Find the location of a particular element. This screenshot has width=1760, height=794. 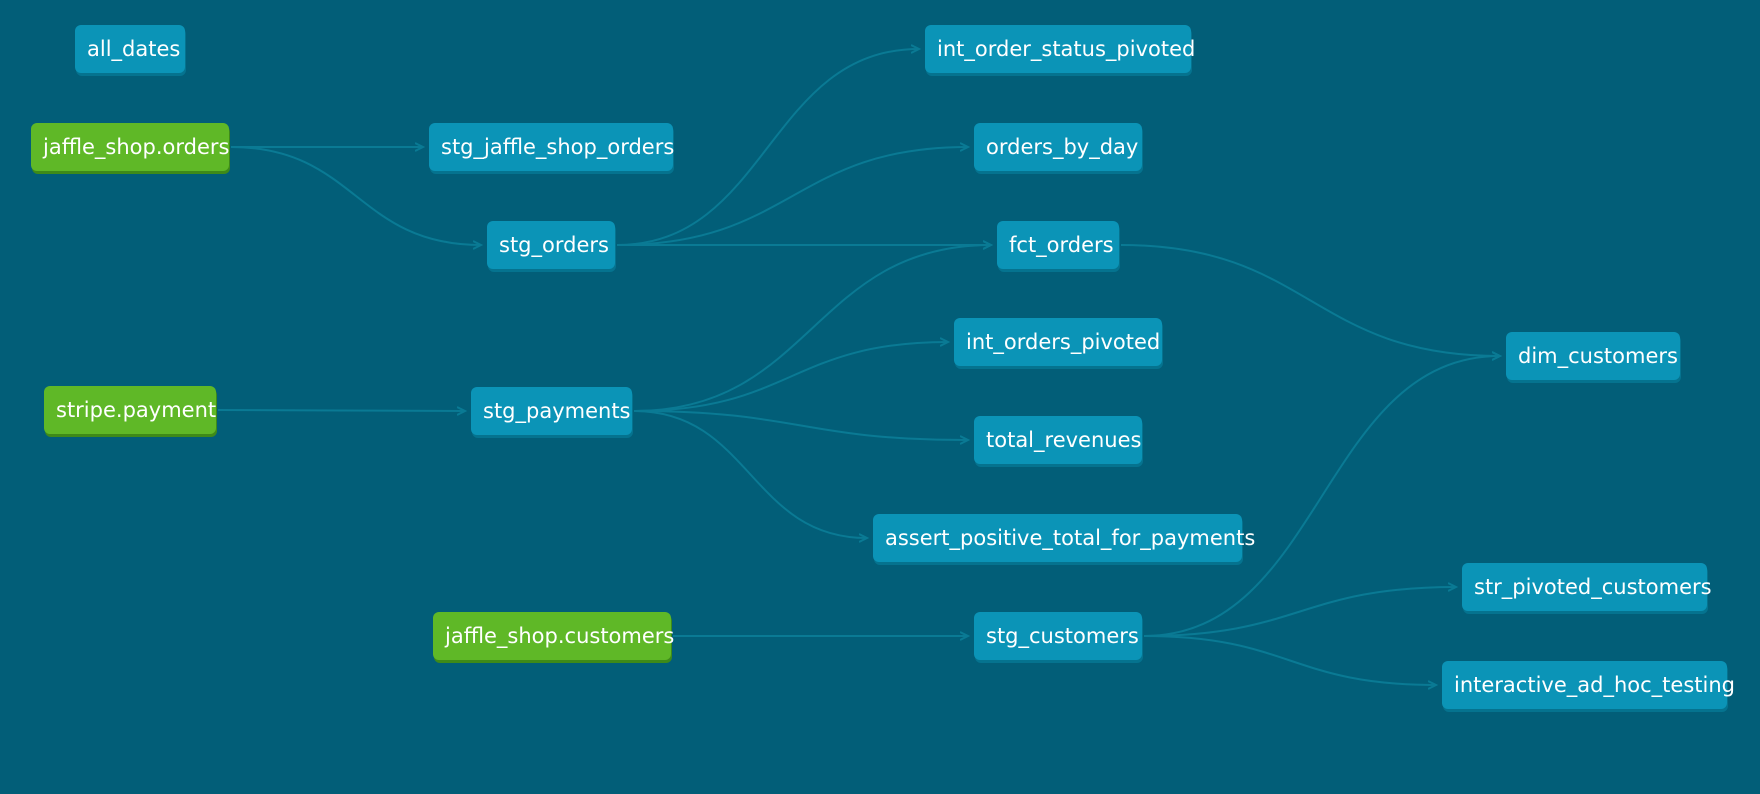

source-jaffle-shop-customers: jaffle_shop.customers is located at coordinates (553, 636).